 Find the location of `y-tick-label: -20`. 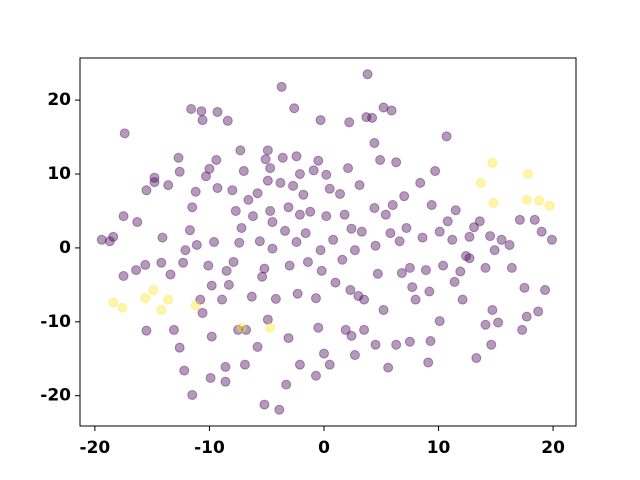

y-tick-label: -20 is located at coordinates (55, 396).